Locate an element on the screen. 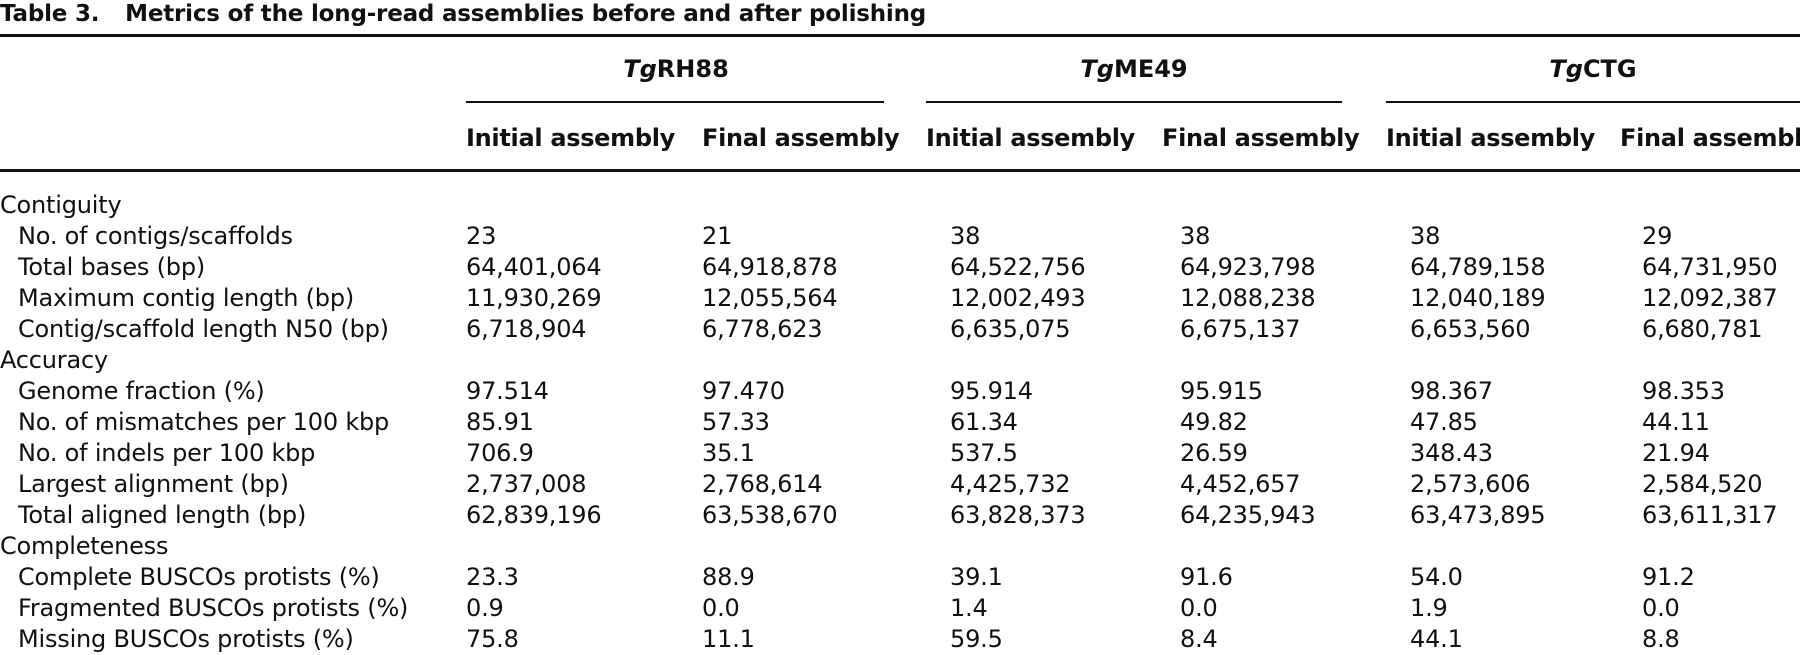 This screenshot has width=1800, height=655. table-cell: 6,778,623 is located at coordinates (762, 329).